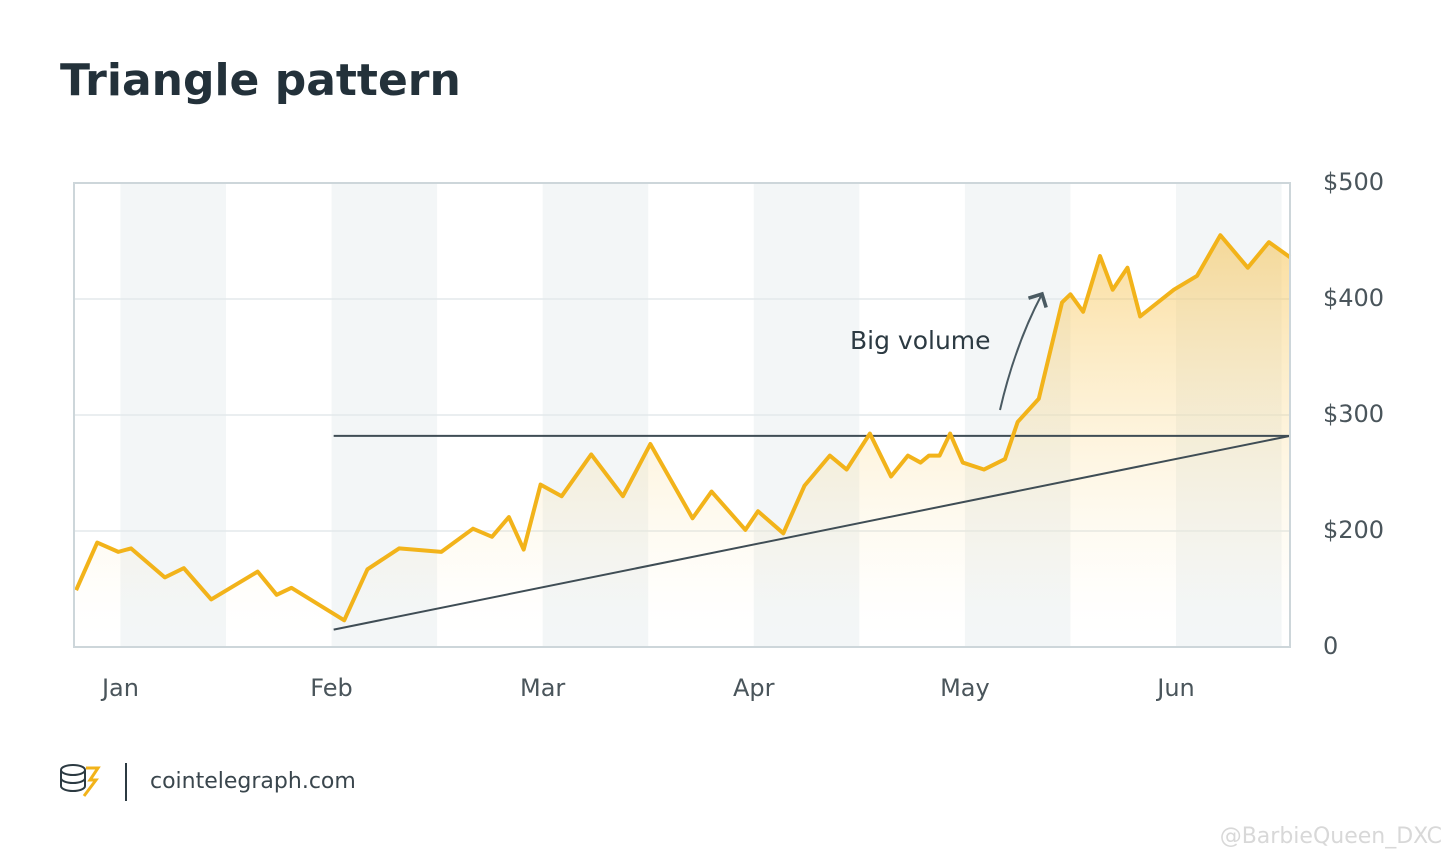 This screenshot has width=1450, height=863. I want to click on y-tick-label: $200, so click(1353, 530).